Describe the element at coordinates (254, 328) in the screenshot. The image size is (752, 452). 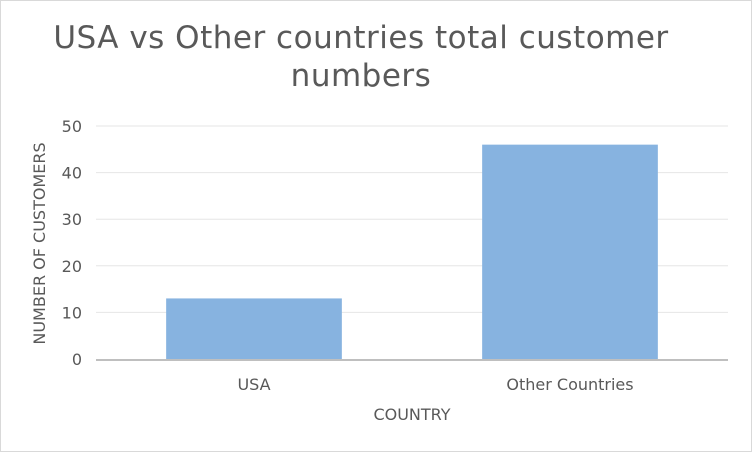
I see `bar-usa` at that location.